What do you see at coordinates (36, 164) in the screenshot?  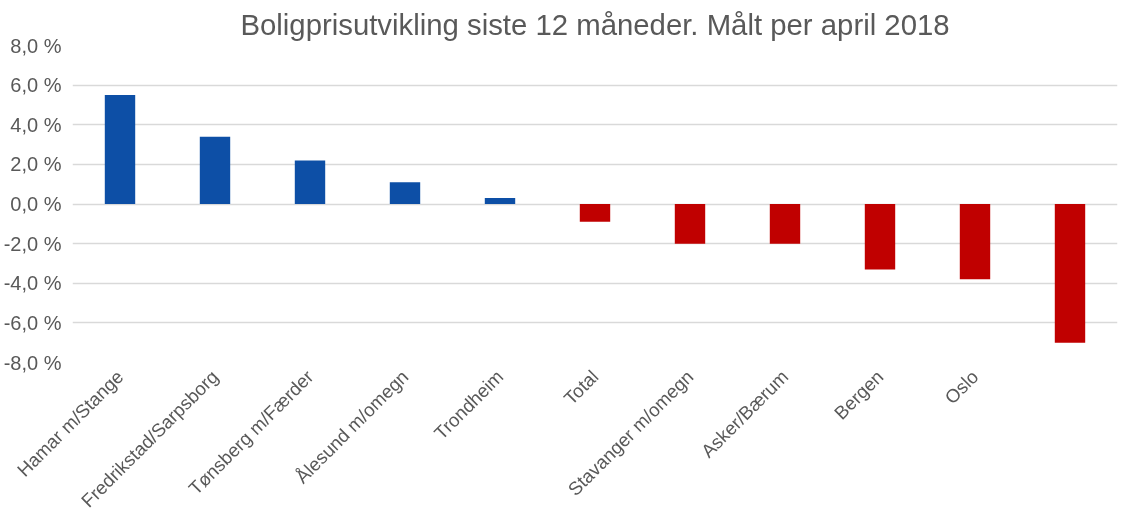 I see `y-tick-label: 2,0 %` at bounding box center [36, 164].